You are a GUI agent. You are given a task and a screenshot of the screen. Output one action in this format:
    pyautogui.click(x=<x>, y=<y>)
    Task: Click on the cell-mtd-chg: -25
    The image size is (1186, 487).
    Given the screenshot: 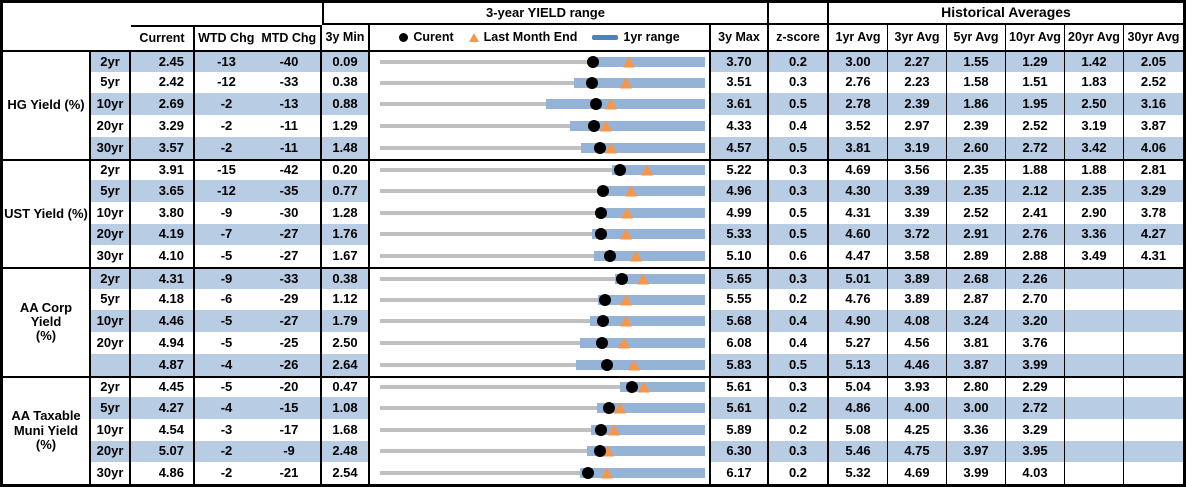 What is the action you would take?
    pyautogui.click(x=290, y=343)
    